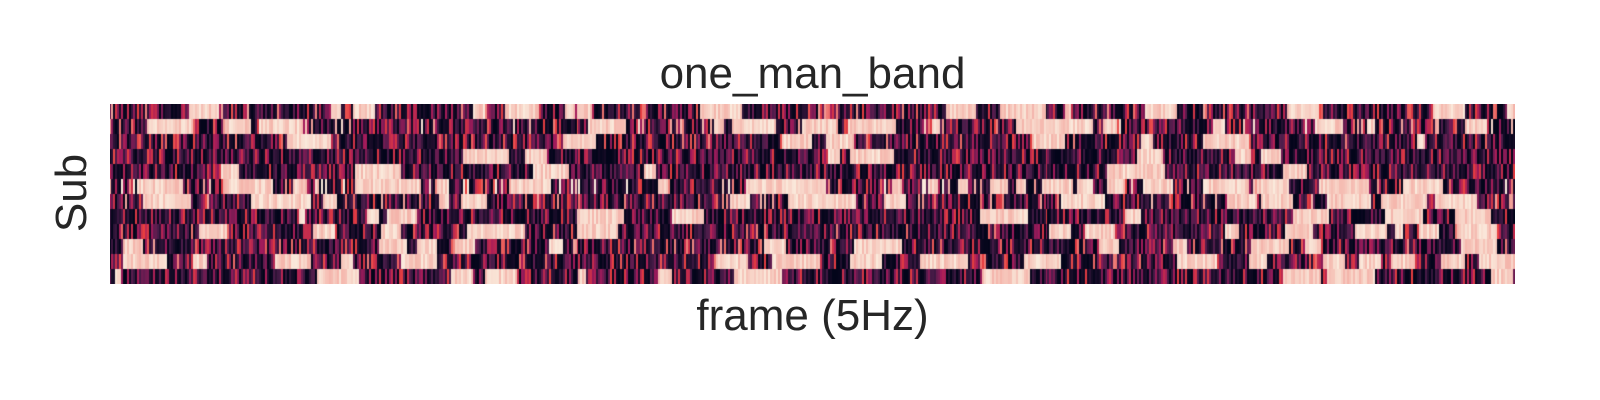  Describe the element at coordinates (812, 73) in the screenshot. I see `chart-title: one_man_band` at that location.